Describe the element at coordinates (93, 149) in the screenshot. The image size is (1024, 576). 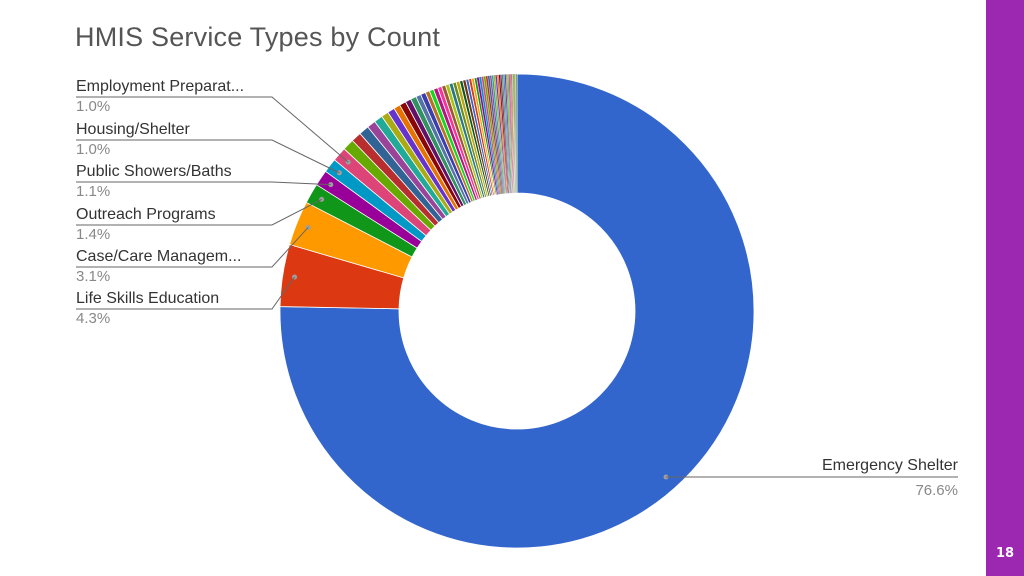
I see `label-percent-housing-shelter: 1.0%` at that location.